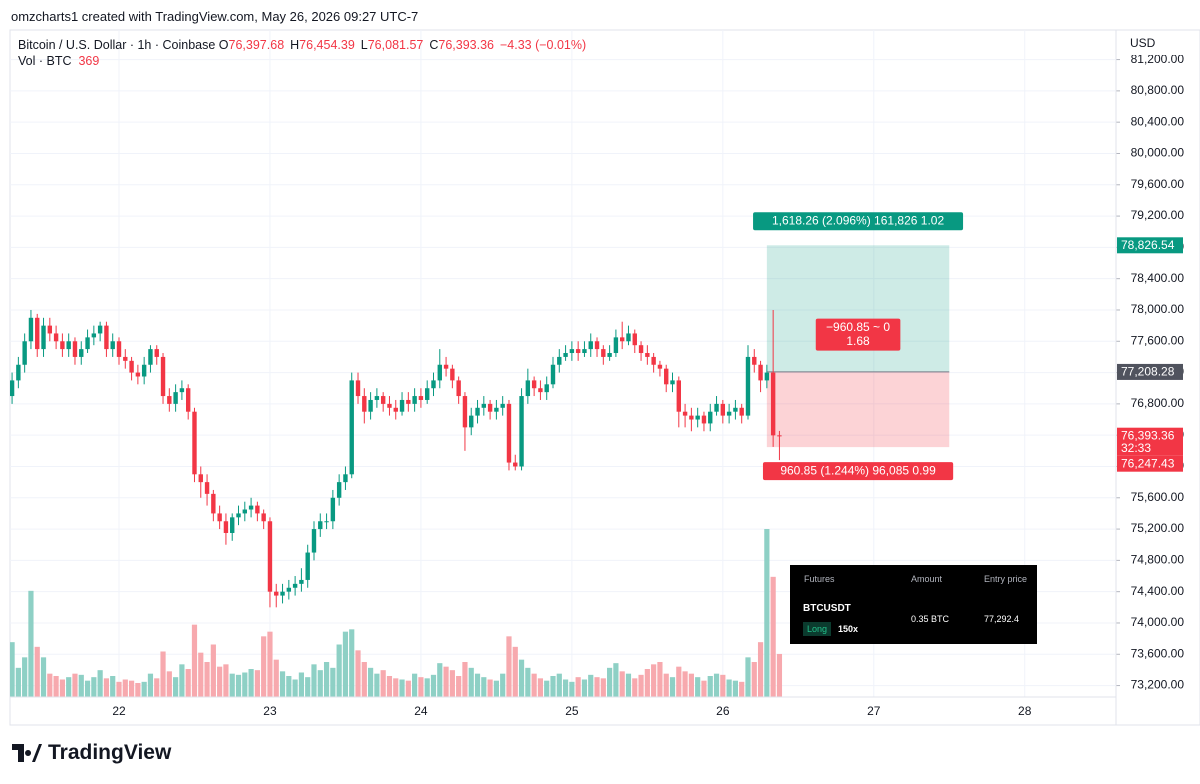 This screenshot has height=784, width=1200. What do you see at coordinates (858, 409) in the screenshot?
I see `loss-zone` at bounding box center [858, 409].